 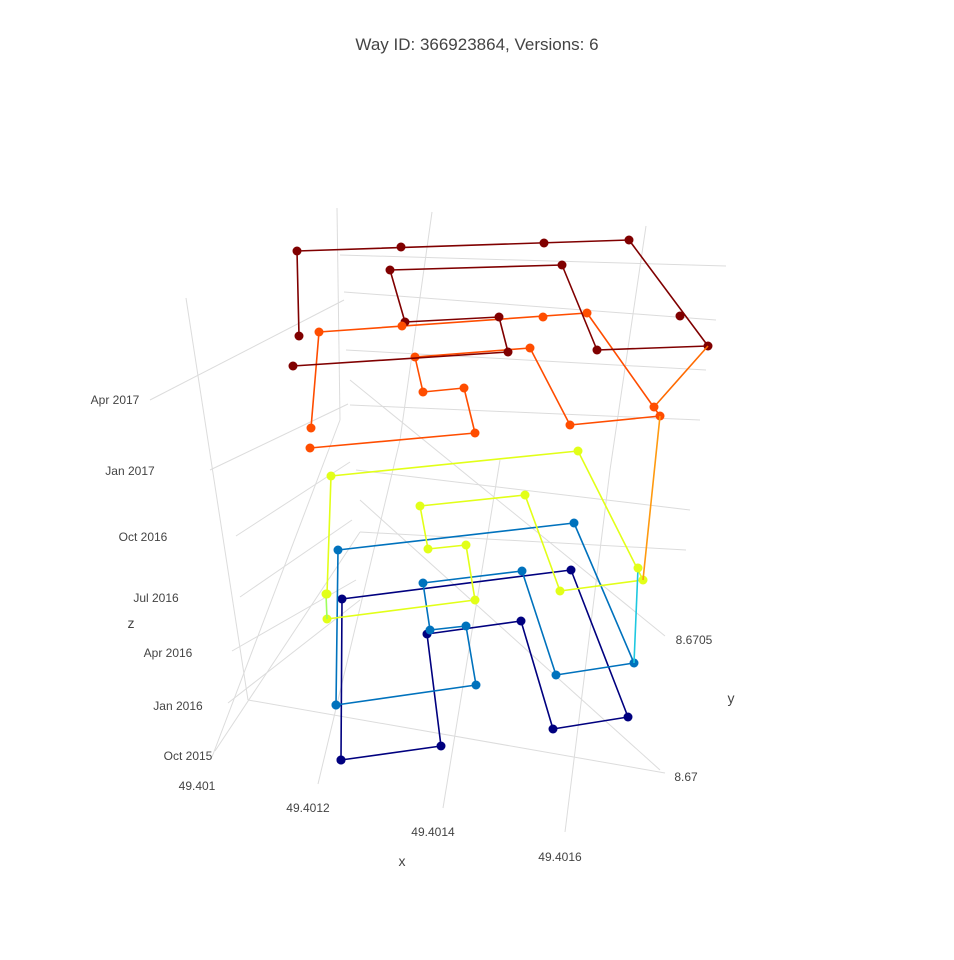 I want to click on z-tick-label: Apr 2017, so click(x=115, y=400).